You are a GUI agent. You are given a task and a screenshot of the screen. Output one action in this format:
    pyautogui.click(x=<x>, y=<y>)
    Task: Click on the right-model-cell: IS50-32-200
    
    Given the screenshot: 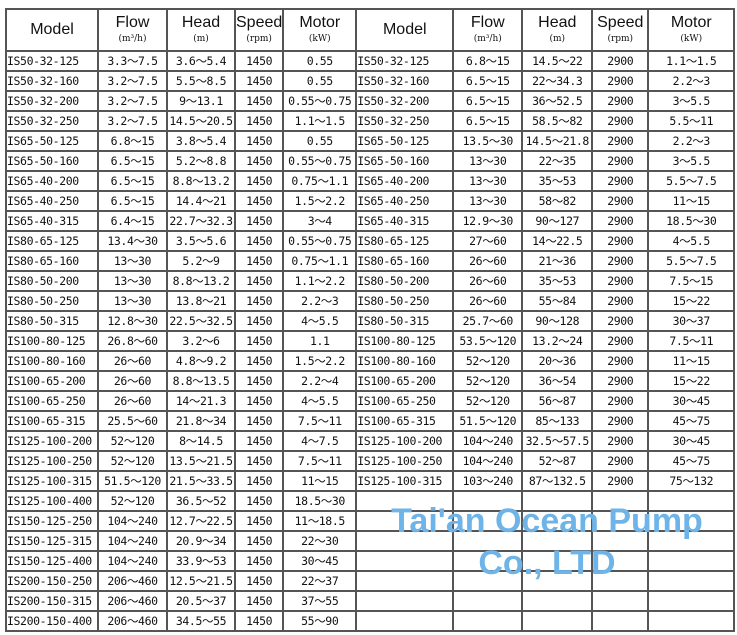 What is the action you would take?
    pyautogui.click(x=405, y=101)
    